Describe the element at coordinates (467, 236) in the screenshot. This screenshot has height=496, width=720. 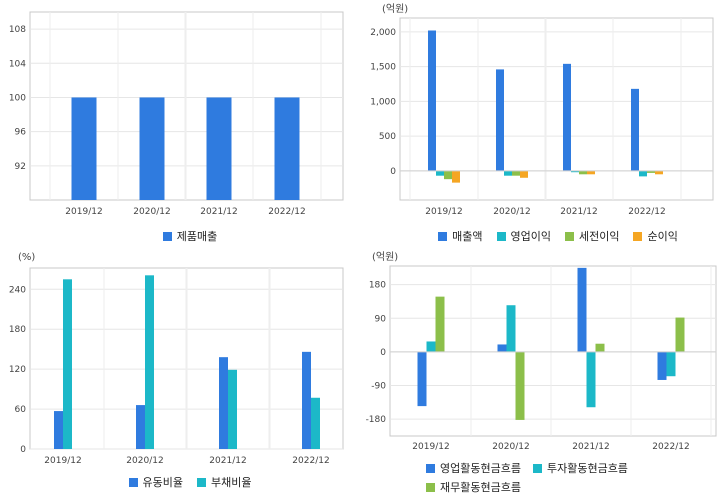
I see `legend-label: 매출액` at that location.